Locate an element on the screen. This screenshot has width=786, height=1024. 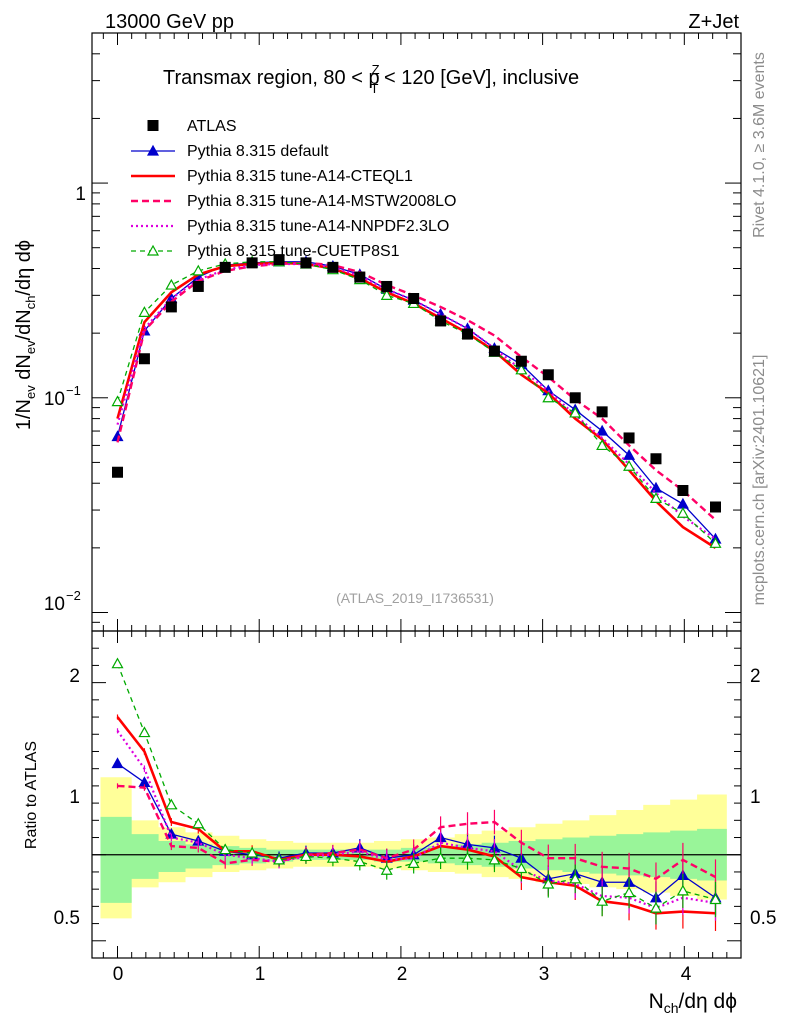
legend-marker-cuetp8s1 is located at coordinates (153, 250).